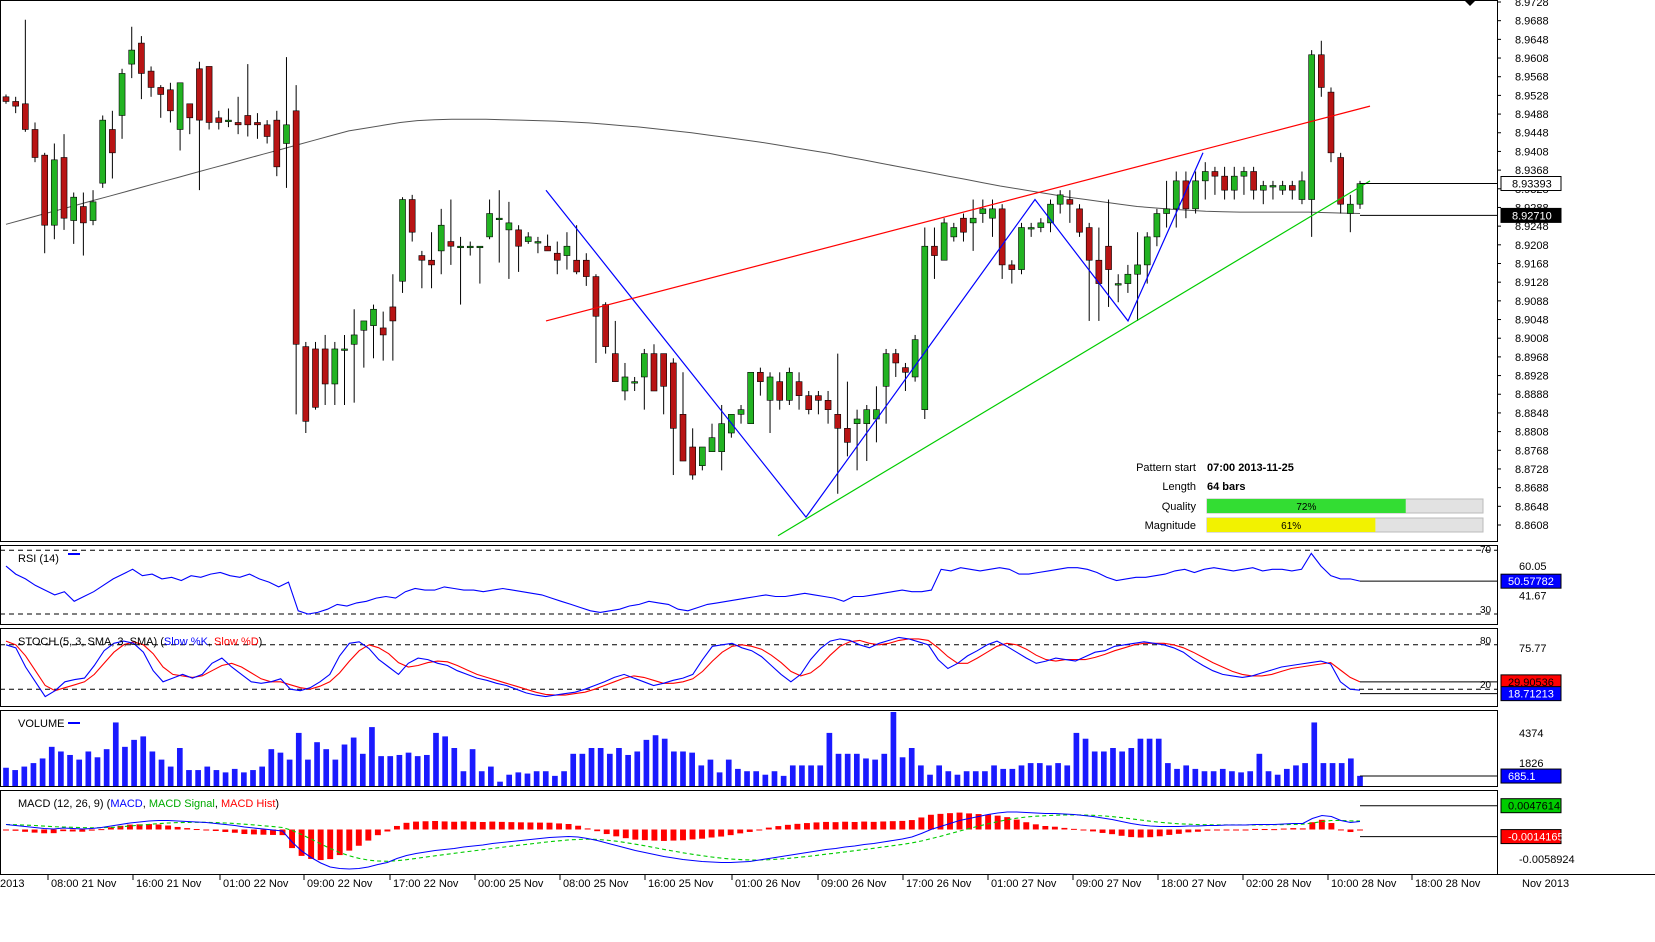 This screenshot has height=942, width=1655. What do you see at coordinates (1279, 884) in the screenshot?
I see `time-tick-label: 02:00 28 Nov` at bounding box center [1279, 884].